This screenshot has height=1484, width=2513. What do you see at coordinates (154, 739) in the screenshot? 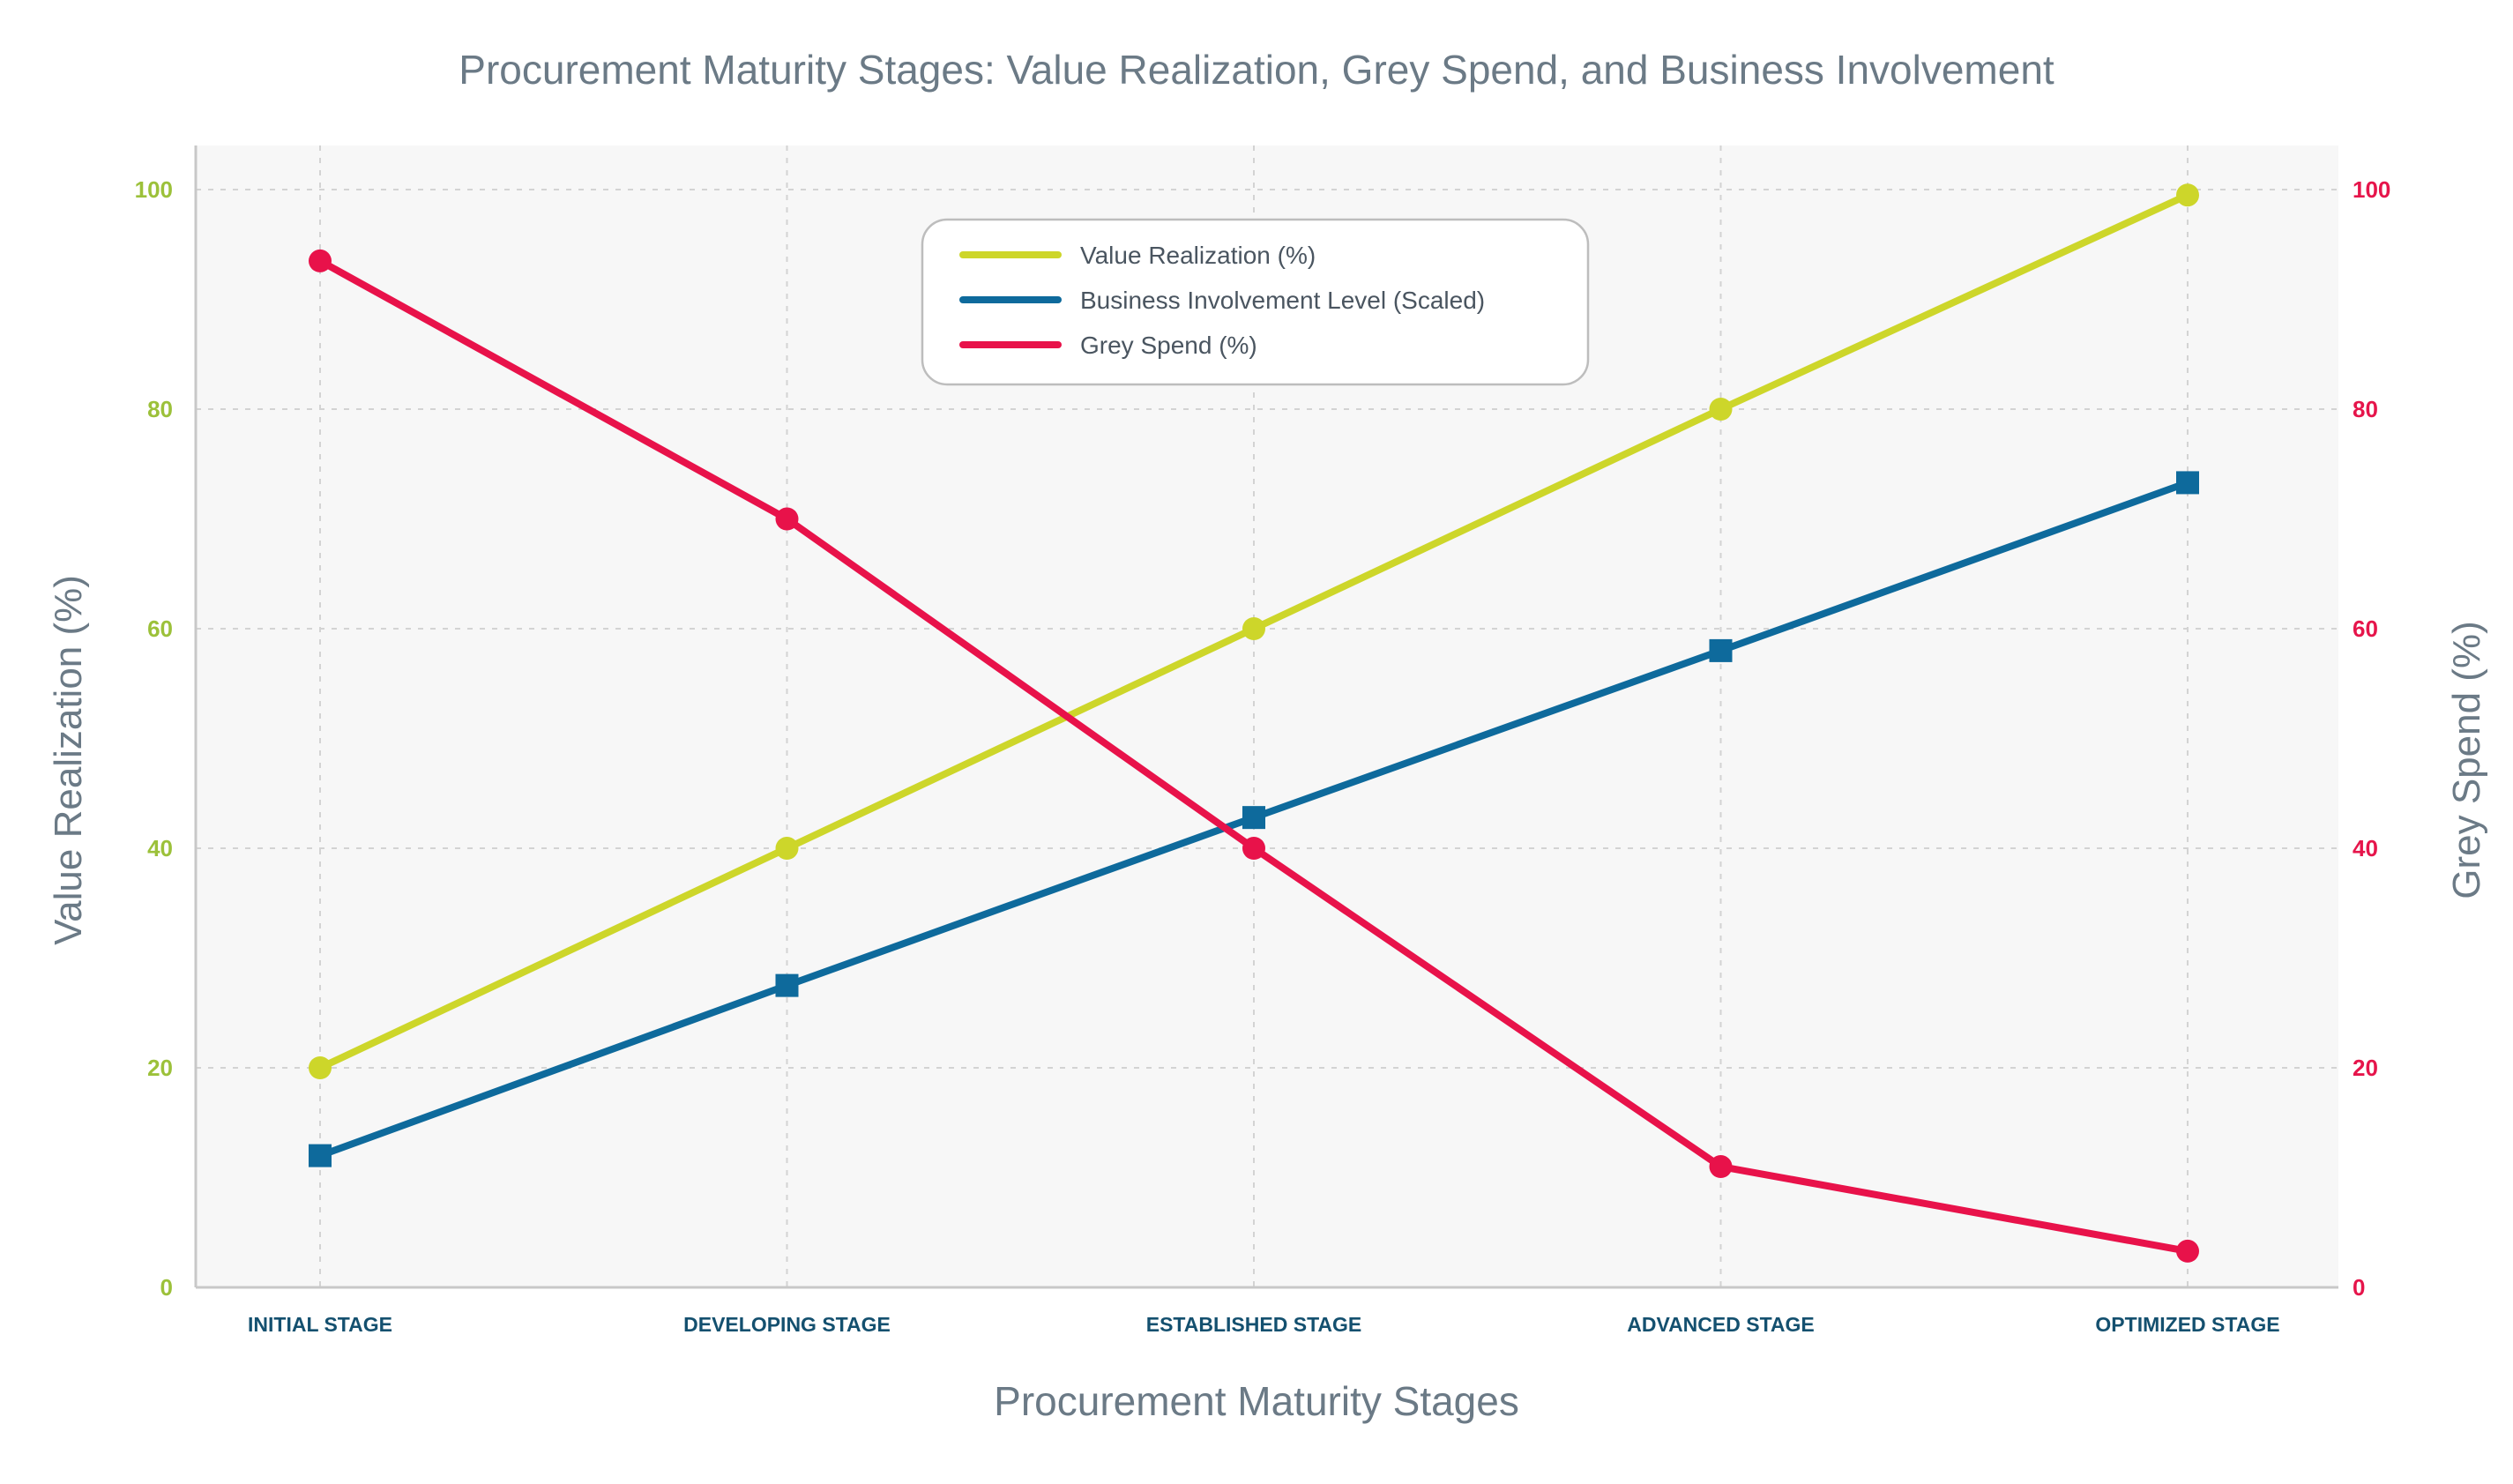
I see `y-axis-left-ticks: 0 20 40 60 80 100` at bounding box center [154, 739].